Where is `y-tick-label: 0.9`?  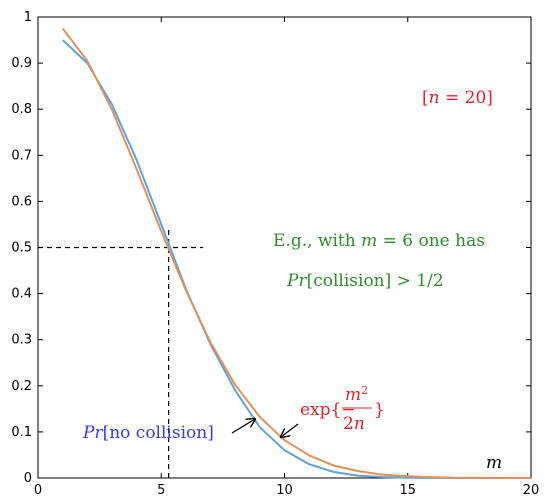 y-tick-label: 0.9 is located at coordinates (21, 63).